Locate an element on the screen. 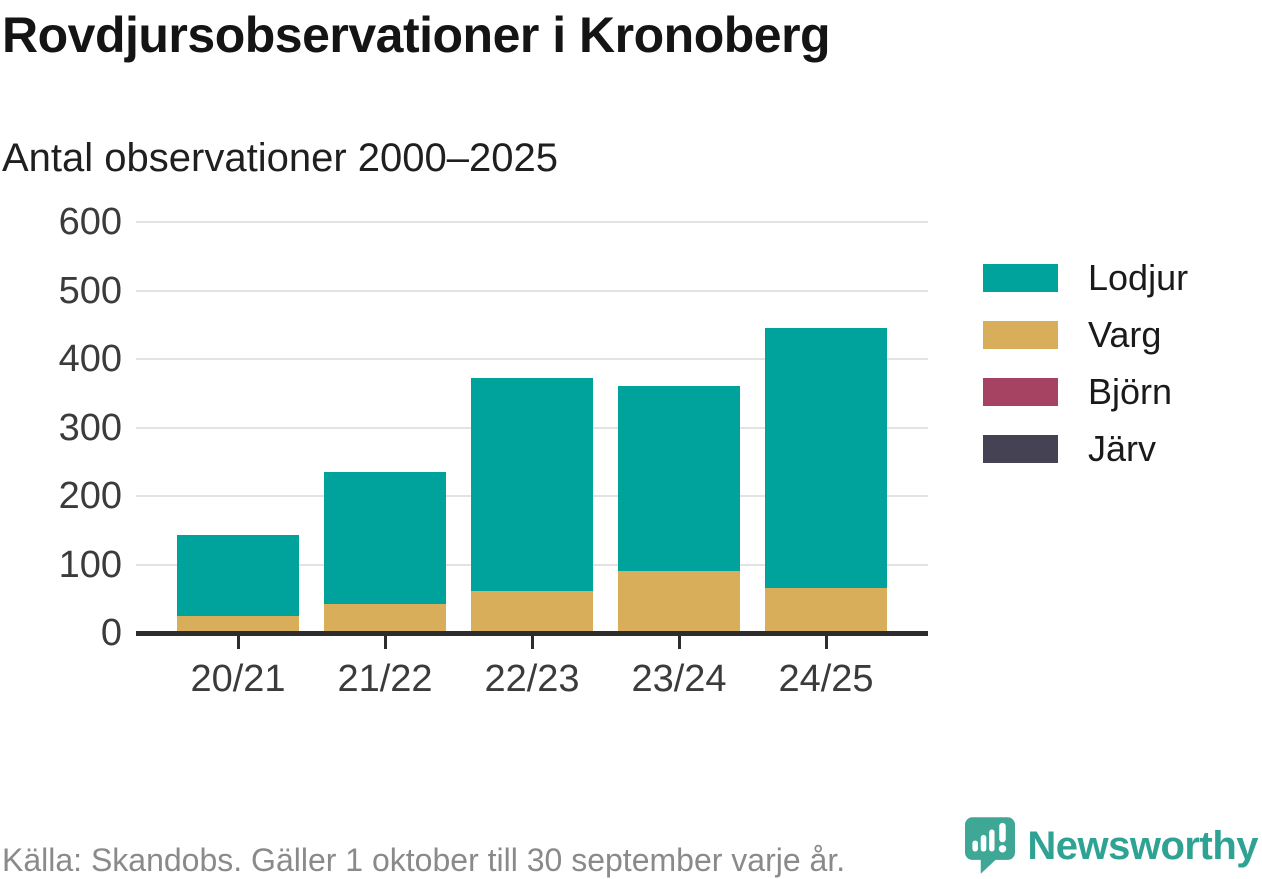 This screenshot has height=879, width=1262. x-axis-tick-label: 23/24 is located at coordinates (679, 679).